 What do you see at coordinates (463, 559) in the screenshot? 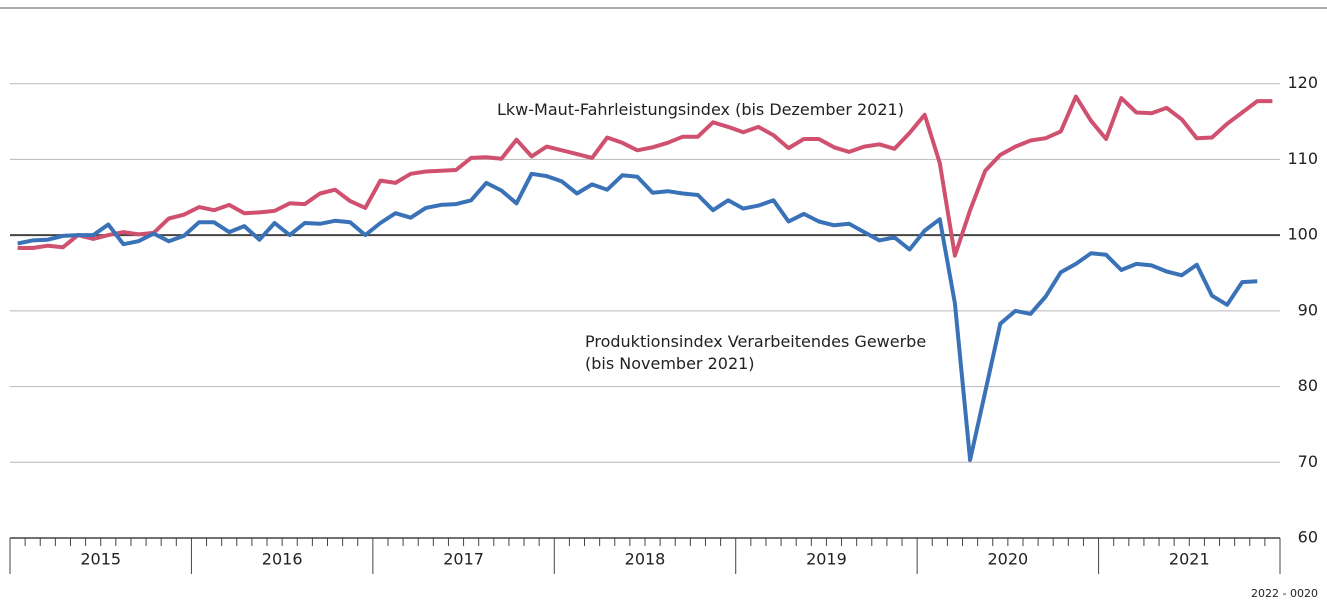
I see `x-tick-label: 2017` at bounding box center [463, 559].